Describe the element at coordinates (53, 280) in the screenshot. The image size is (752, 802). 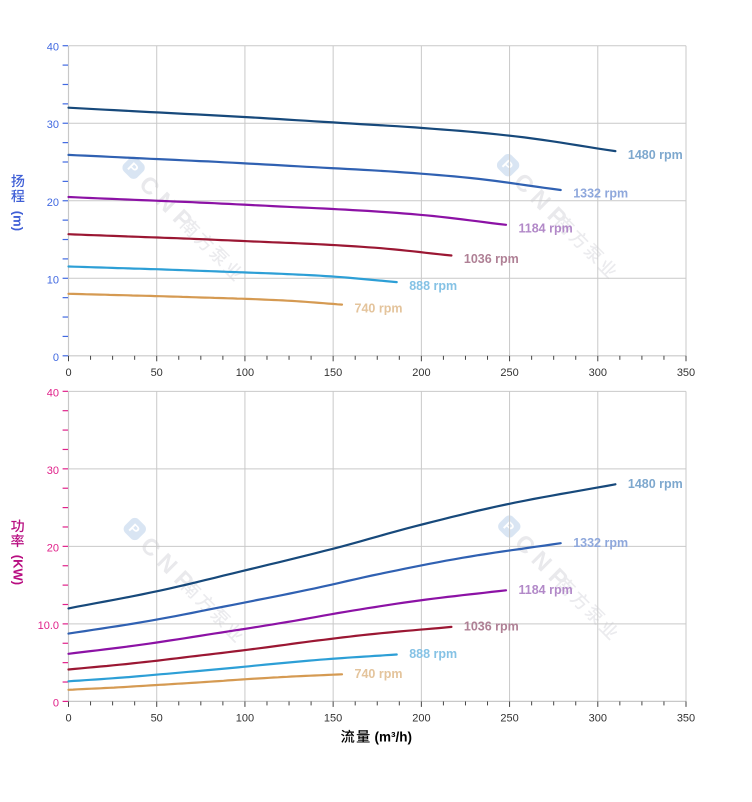
I see `svg-text: 10` at that location.